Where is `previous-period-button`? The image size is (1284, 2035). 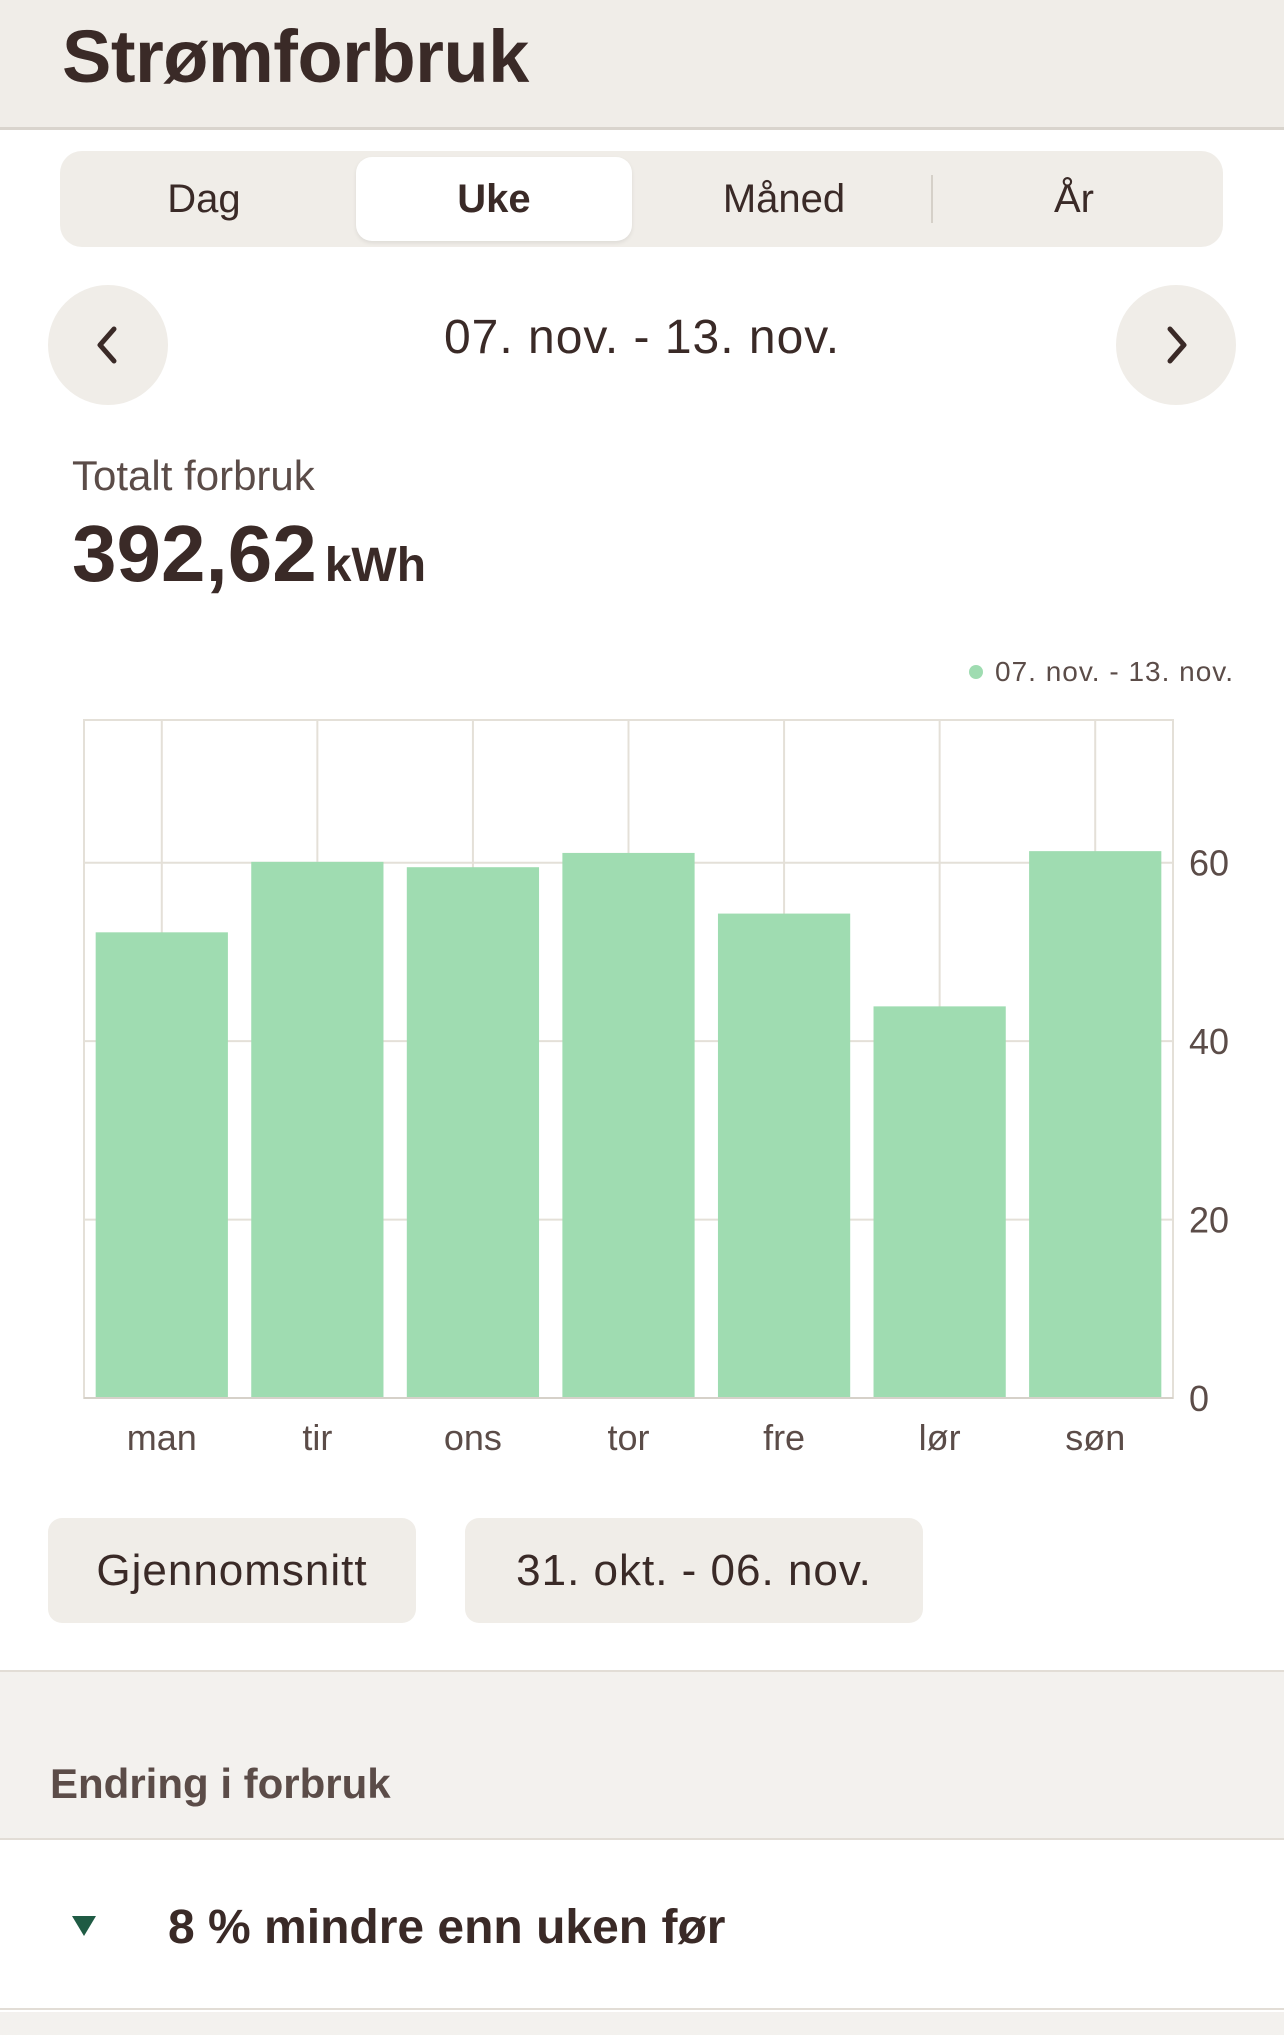 previous-period-button is located at coordinates (108, 345).